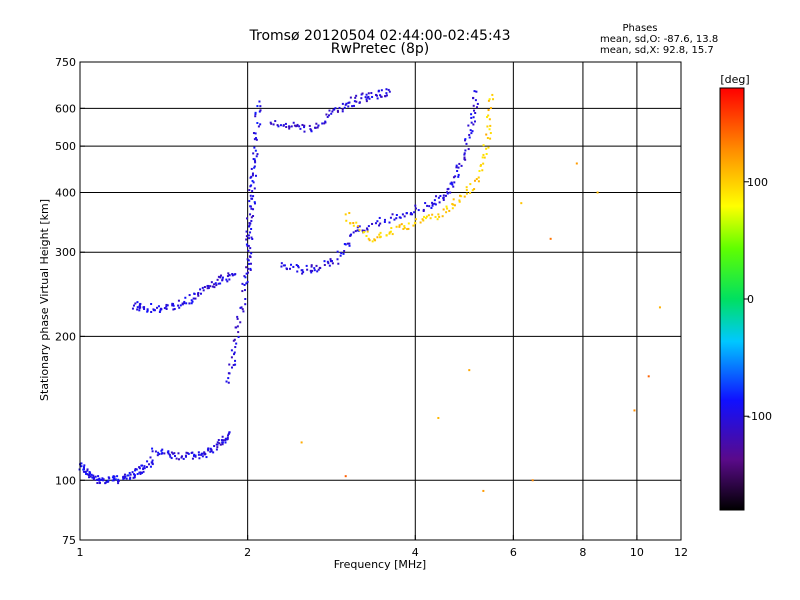 This screenshot has height=600, width=800. I want to click on y-tick-label: 400, so click(65, 192).